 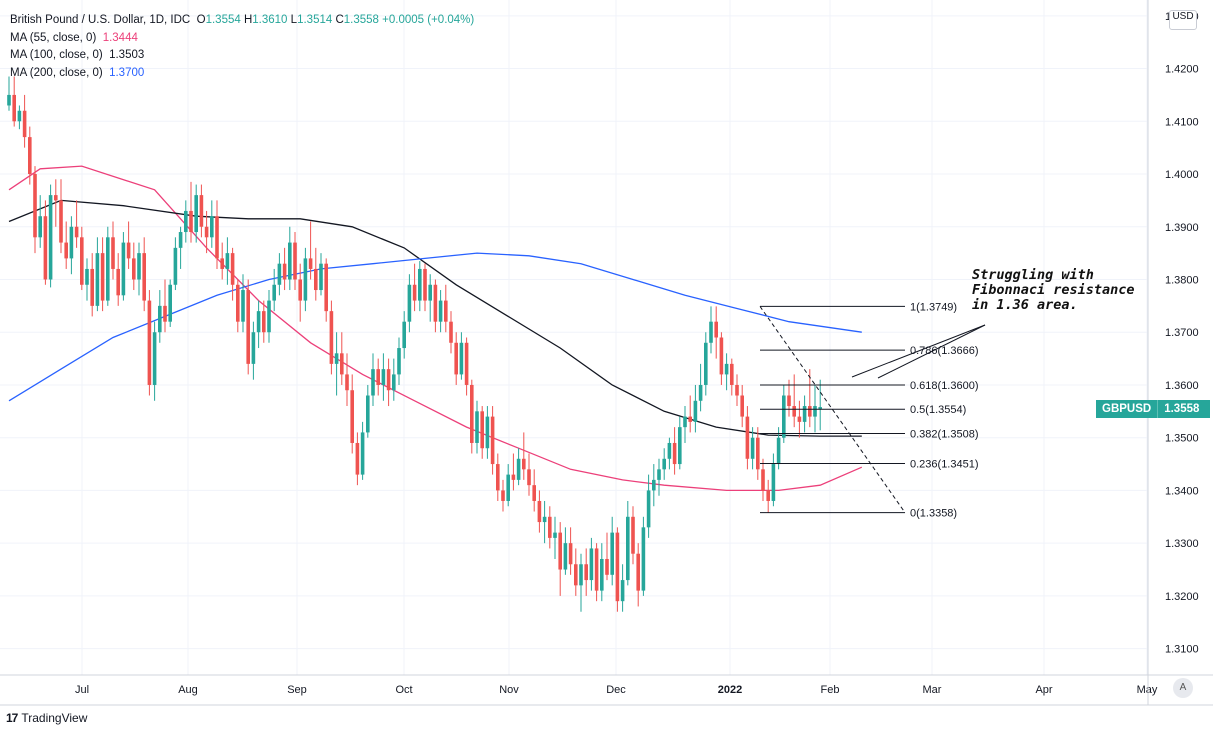 What do you see at coordinates (1182, 280) in the screenshot?
I see `y-tick-label: 1.3800` at bounding box center [1182, 280].